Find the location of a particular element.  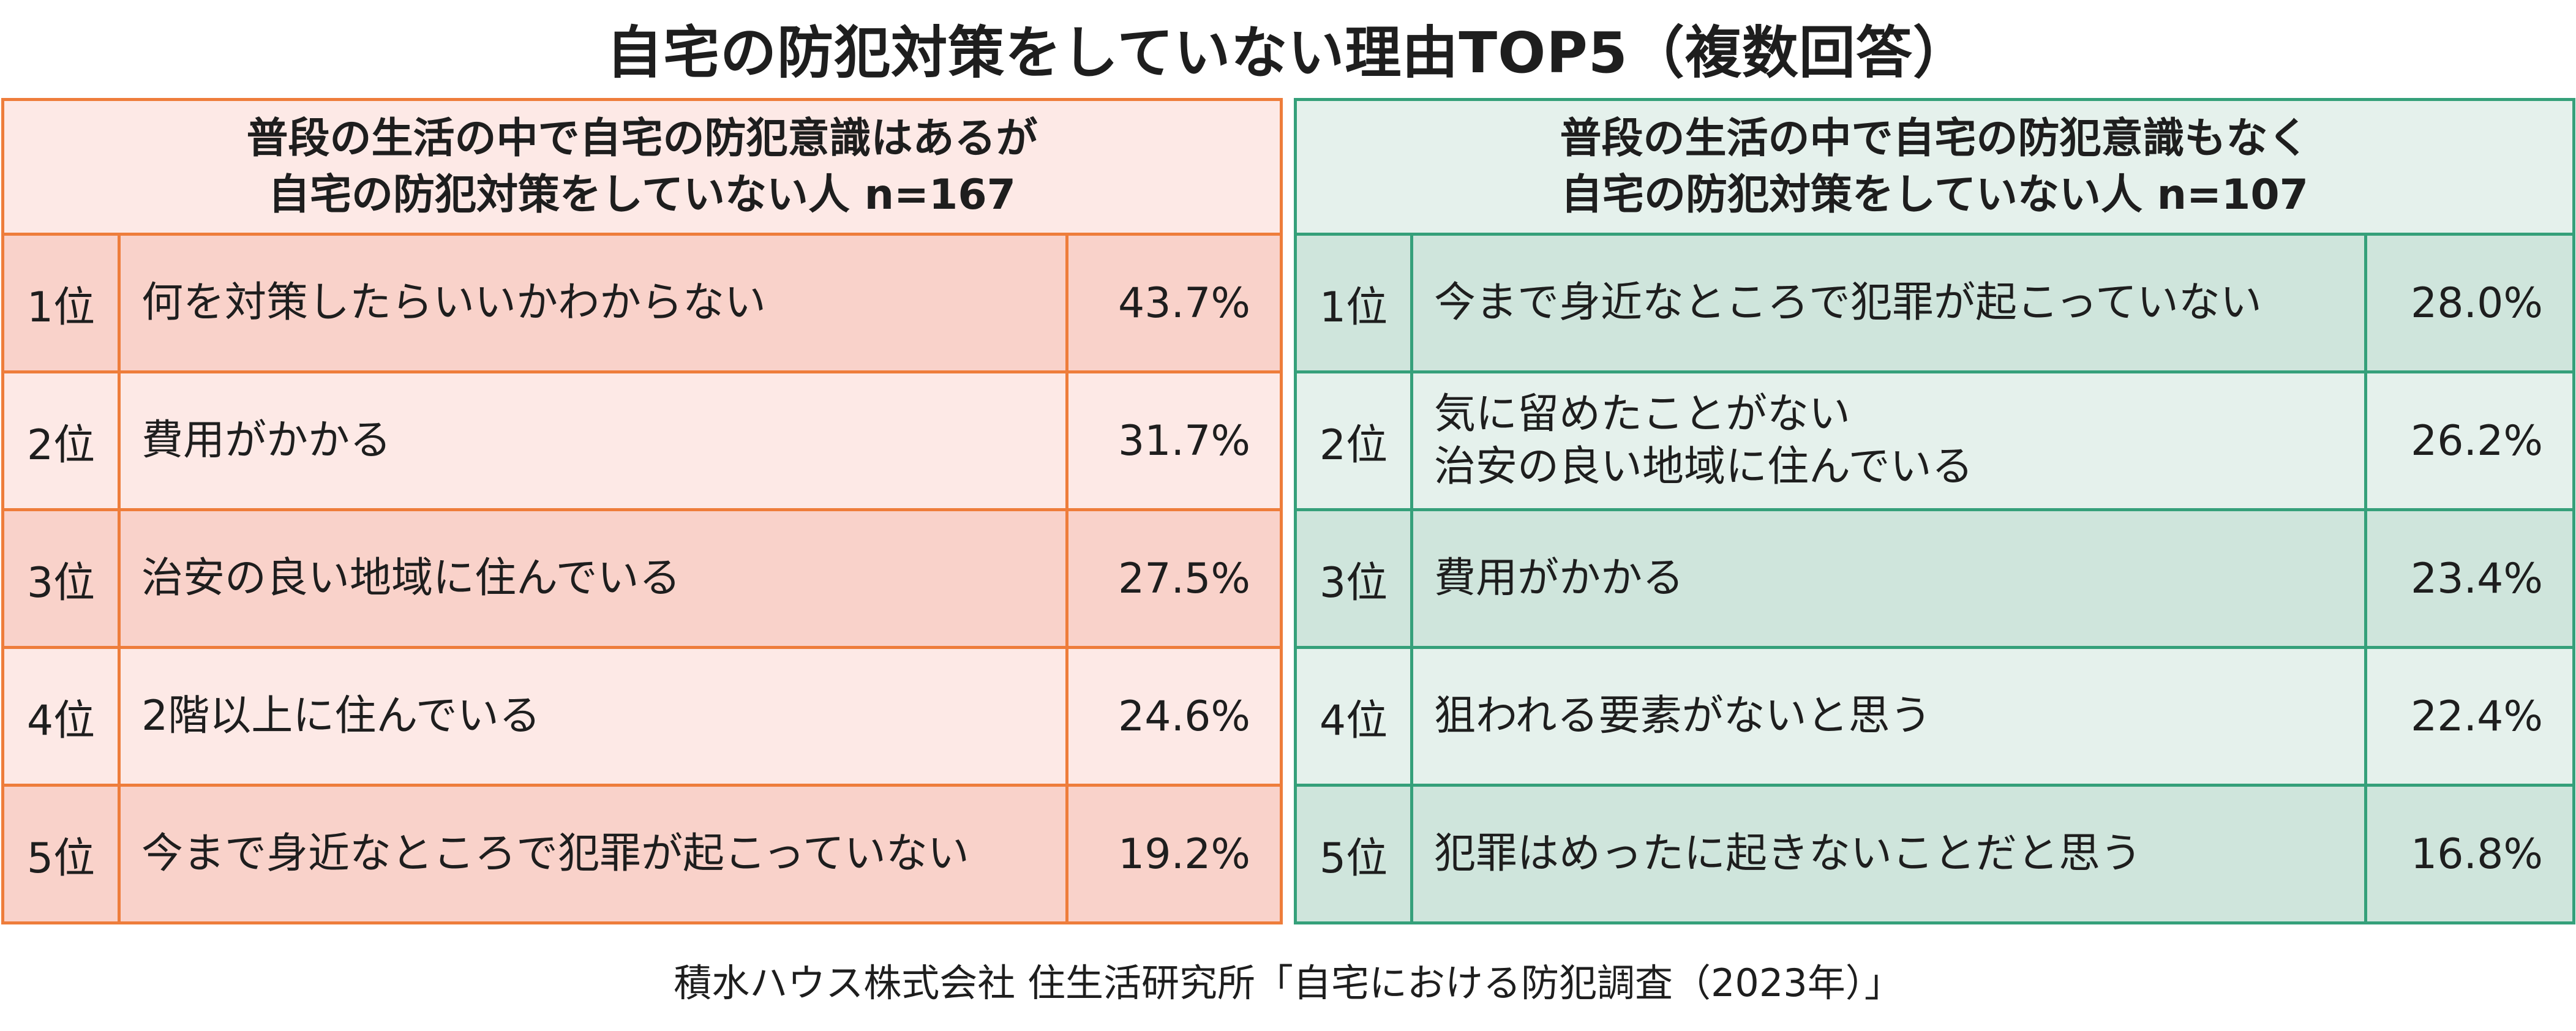

left-table-header: 普段の生活の中で自宅の防犯意識はあるが 自宅の防犯対策をしていない人 n=167 is located at coordinates (642, 168).